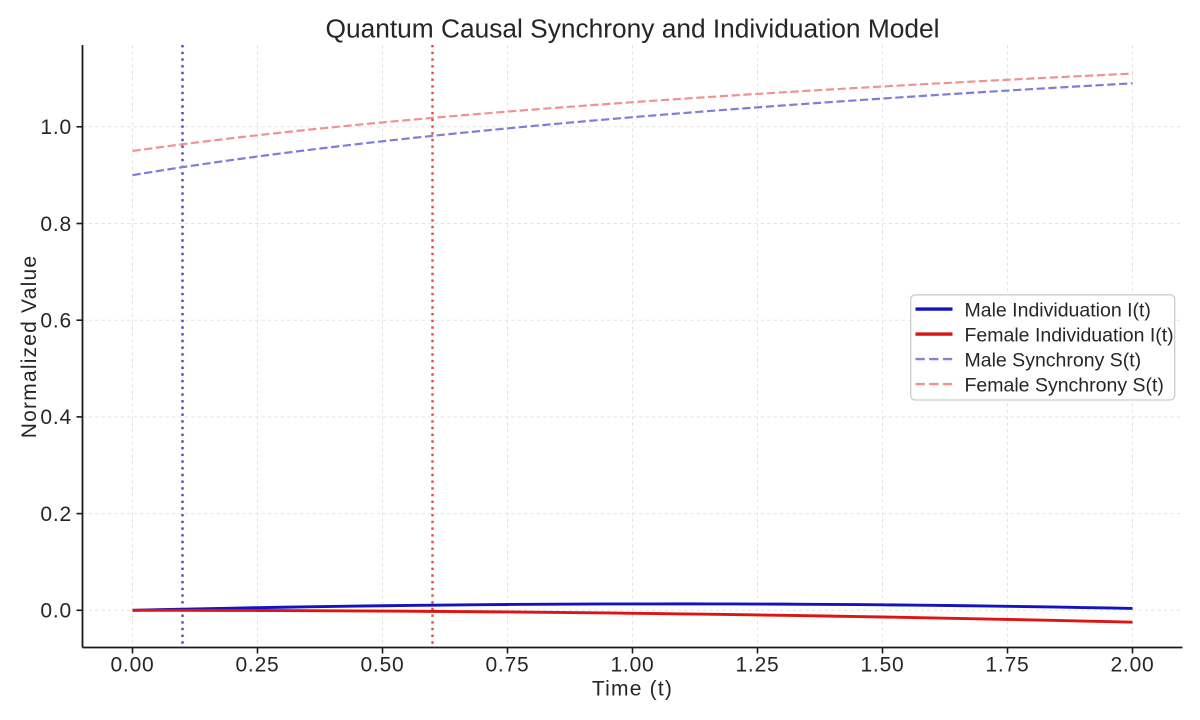  I want to click on svg-text: 1.25, so click(757, 665).